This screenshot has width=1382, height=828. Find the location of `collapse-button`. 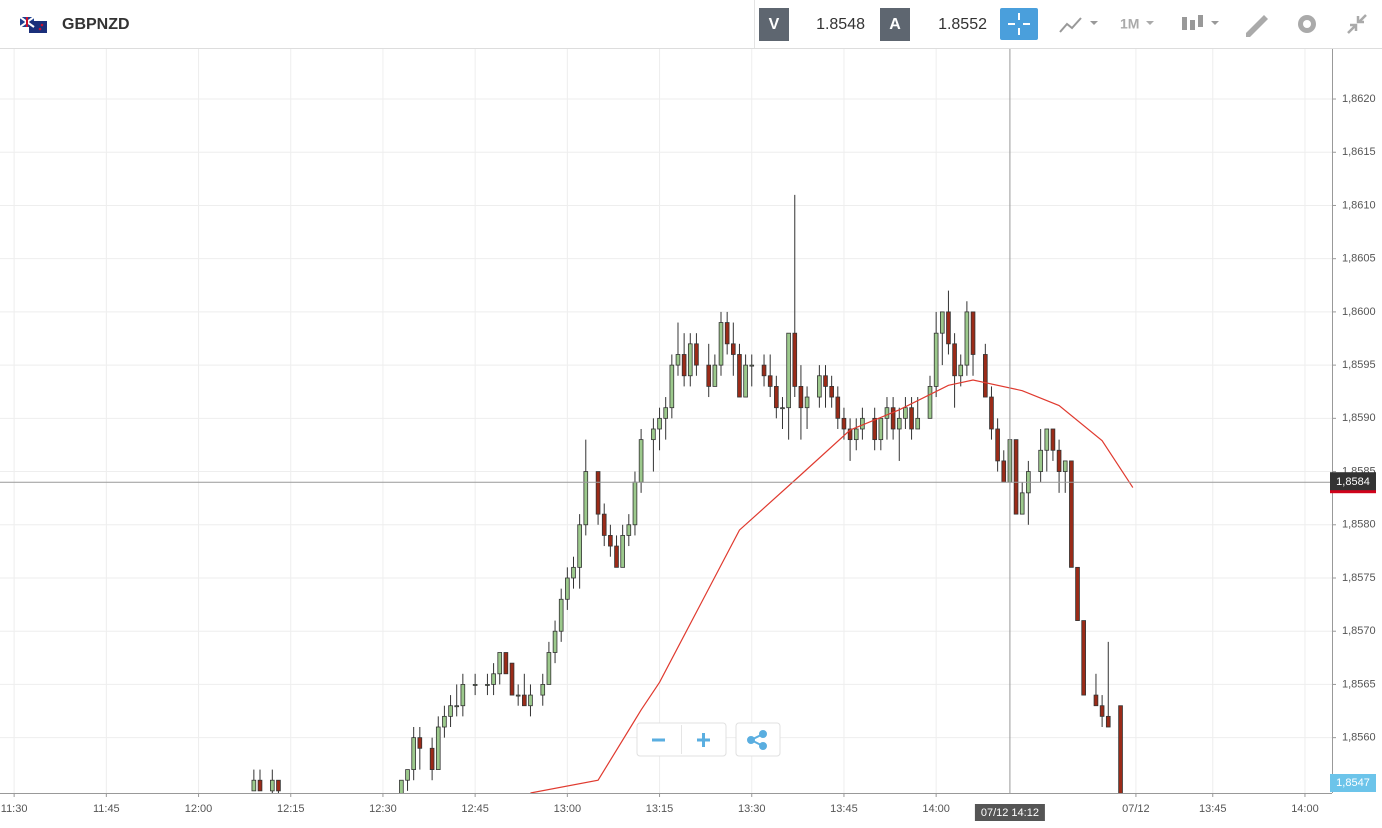

collapse-button is located at coordinates (1357, 24).